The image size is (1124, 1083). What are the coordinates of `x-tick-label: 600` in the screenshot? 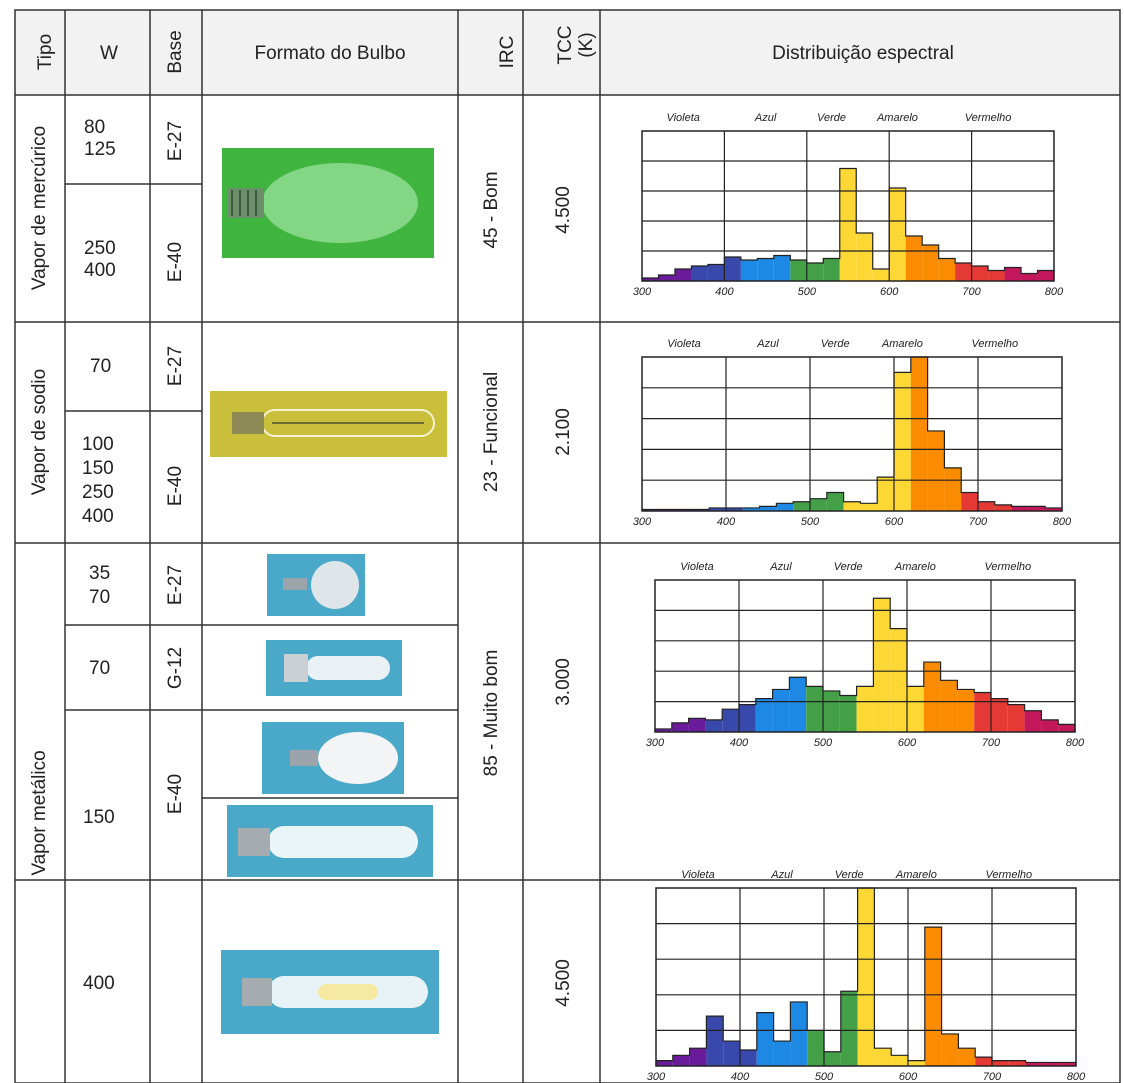 It's located at (894, 522).